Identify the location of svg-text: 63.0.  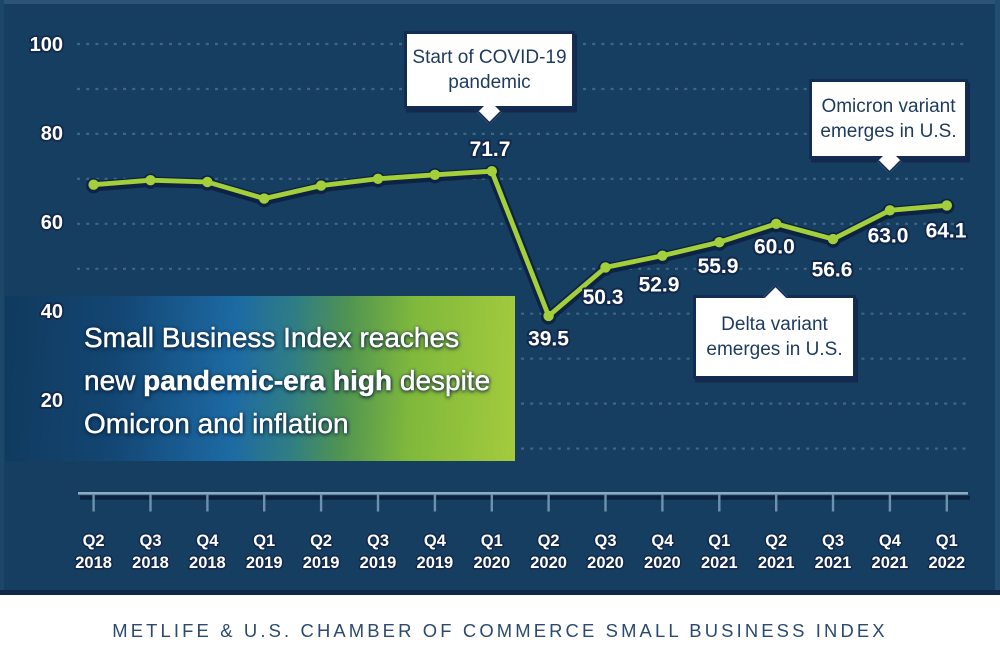
(888, 236).